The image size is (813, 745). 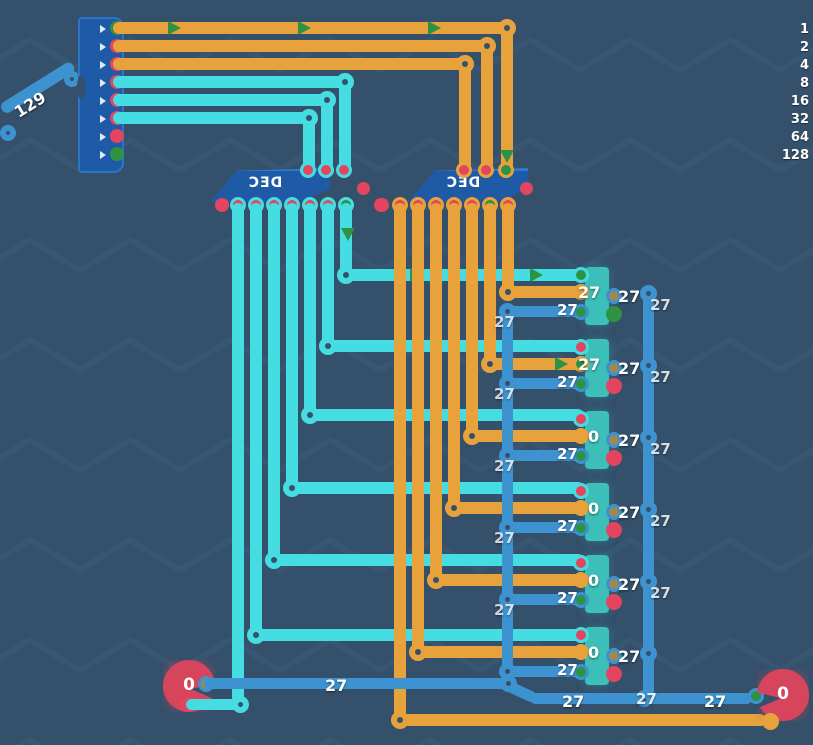 I want to click on cell-4-write-port, so click(x=581, y=528).